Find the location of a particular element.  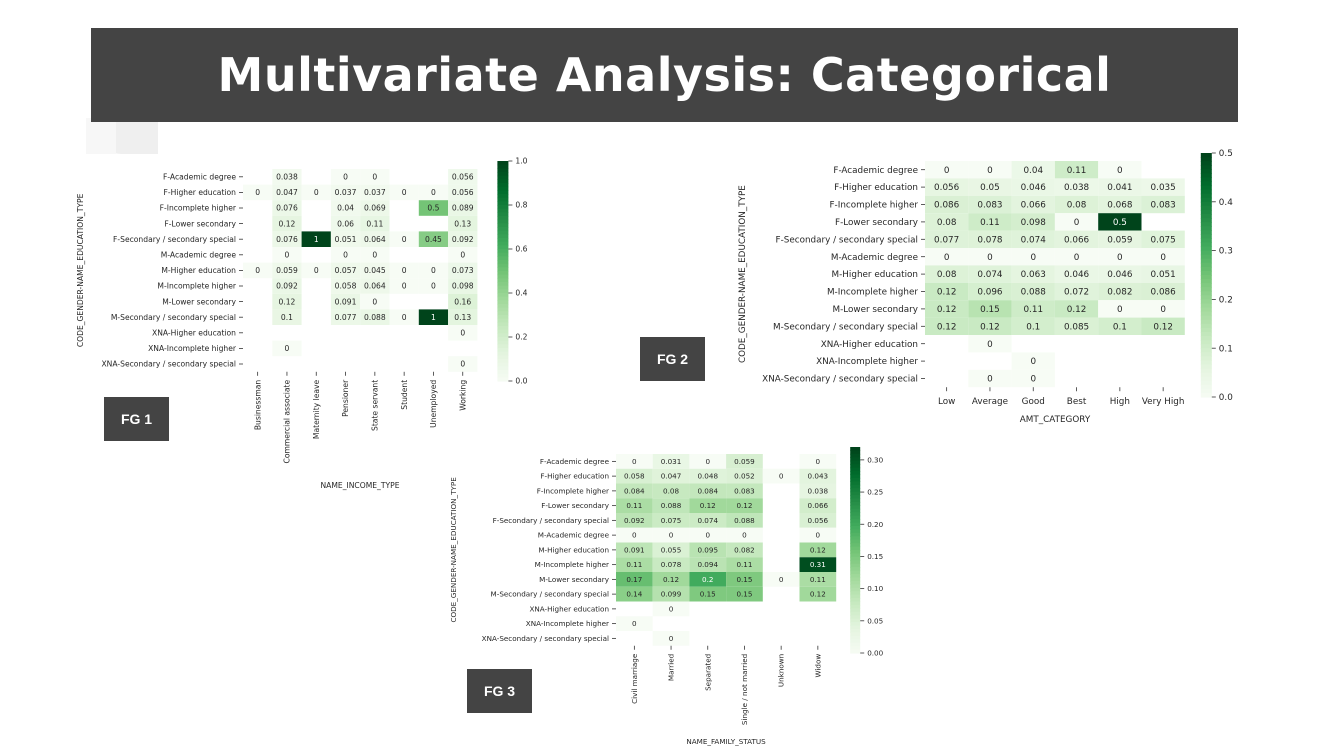

cell-value-label: 0.1 is located at coordinates (287, 317).